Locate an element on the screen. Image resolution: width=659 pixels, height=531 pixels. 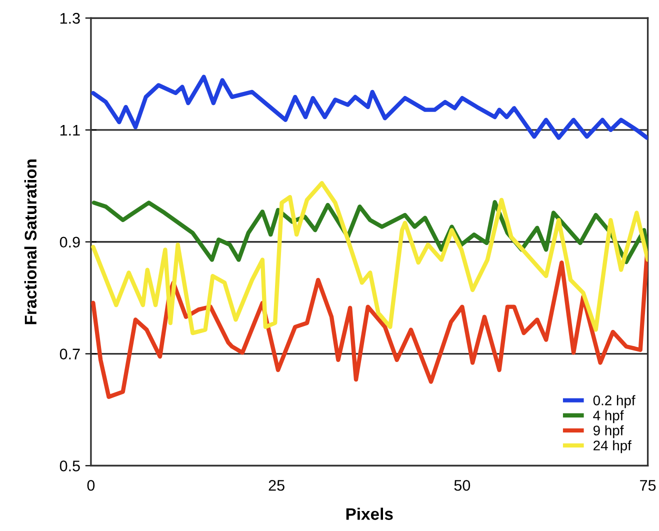
line-series is located at coordinates (369, 107).